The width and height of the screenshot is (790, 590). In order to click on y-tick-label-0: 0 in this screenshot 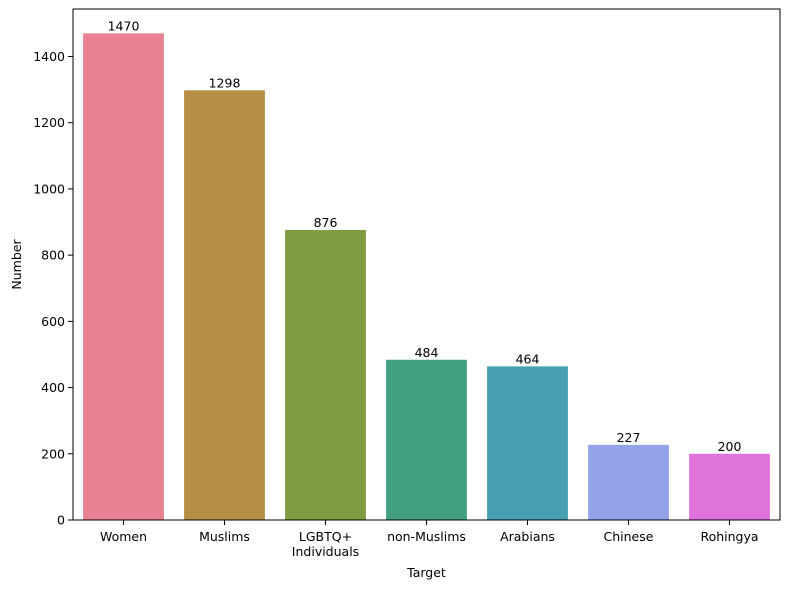, I will do `click(61, 520)`.